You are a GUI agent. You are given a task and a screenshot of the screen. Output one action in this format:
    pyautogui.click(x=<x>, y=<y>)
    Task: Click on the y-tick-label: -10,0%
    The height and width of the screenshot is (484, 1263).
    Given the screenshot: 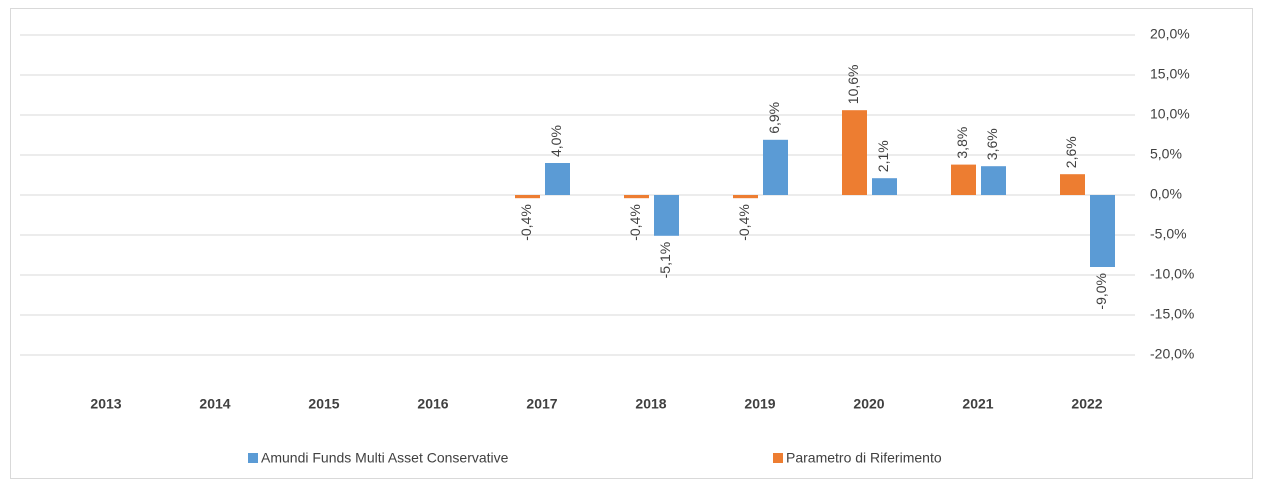 What is the action you would take?
    pyautogui.click(x=1172, y=274)
    